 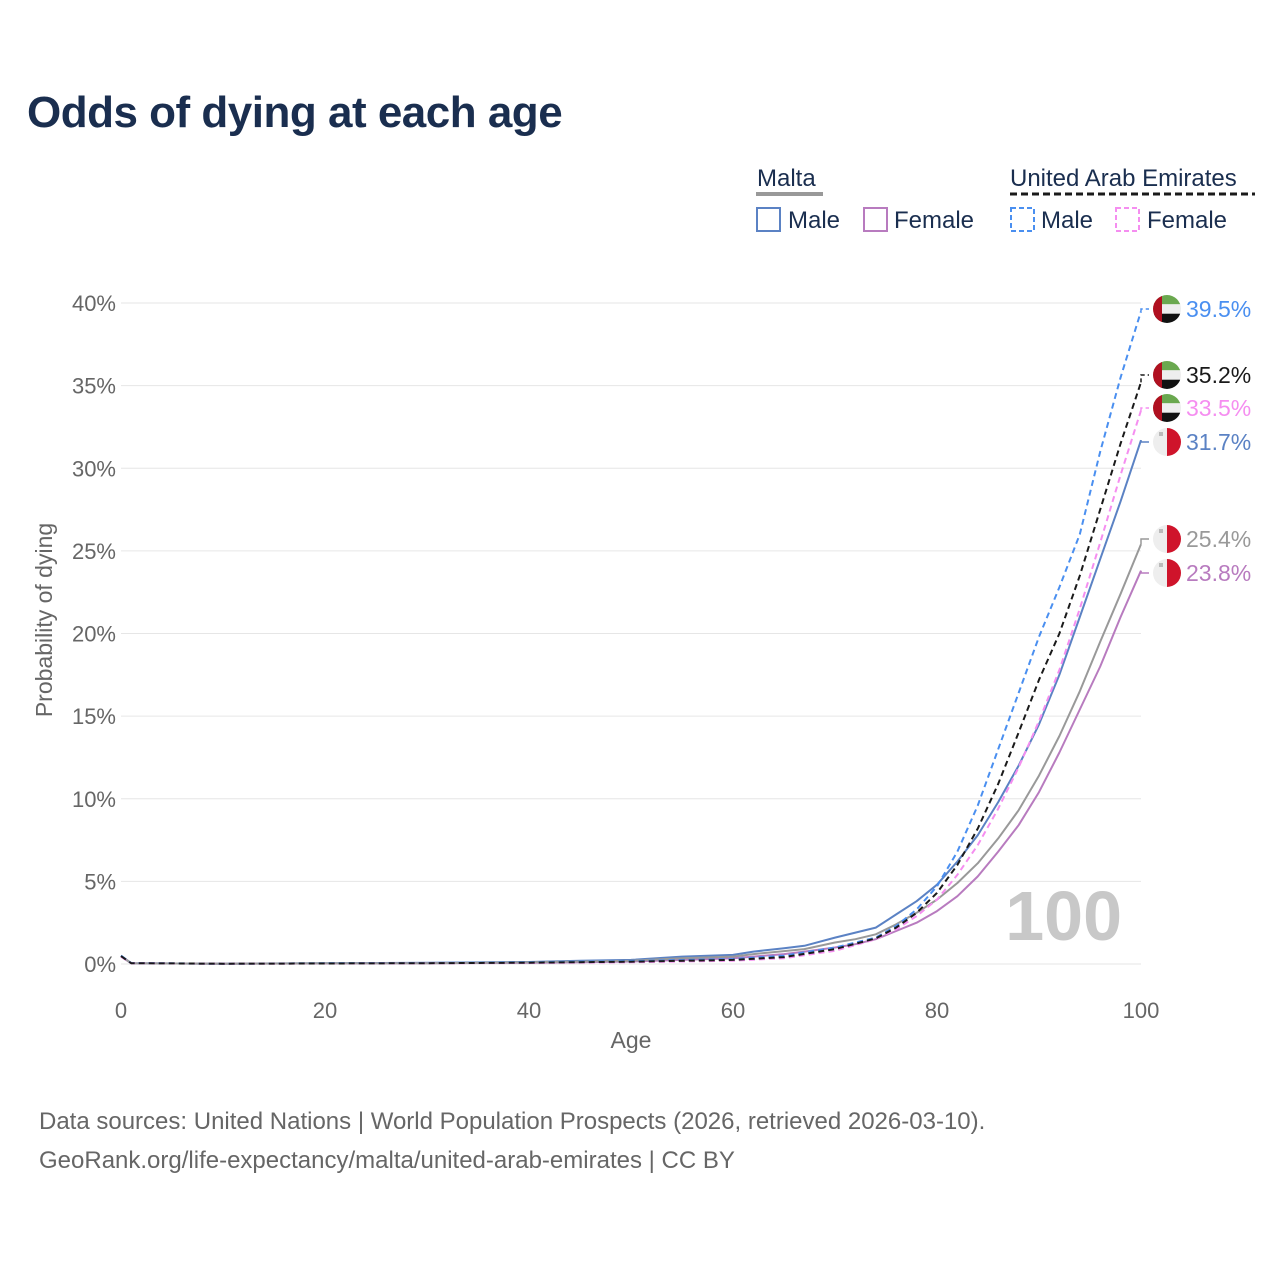 What do you see at coordinates (295, 112) in the screenshot?
I see `chart-title: Odds of dying at each age` at bounding box center [295, 112].